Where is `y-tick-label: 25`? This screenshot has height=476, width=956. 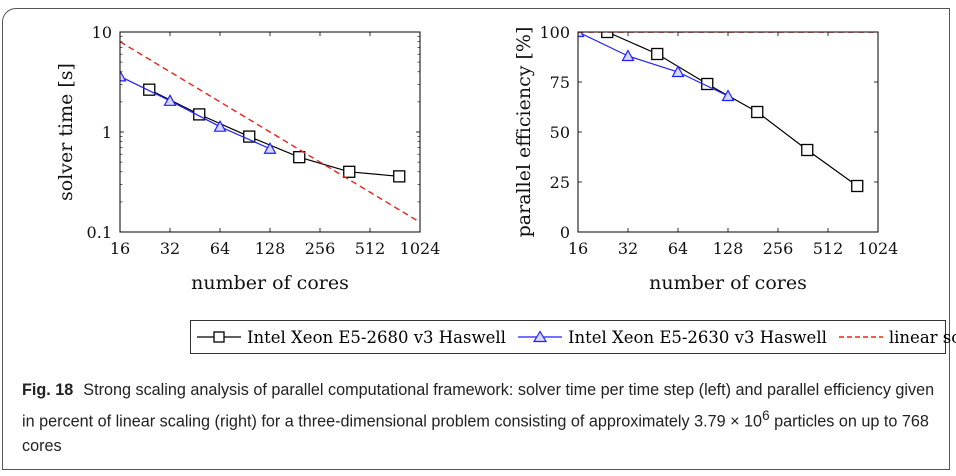 y-tick-label: 25 is located at coordinates (560, 182).